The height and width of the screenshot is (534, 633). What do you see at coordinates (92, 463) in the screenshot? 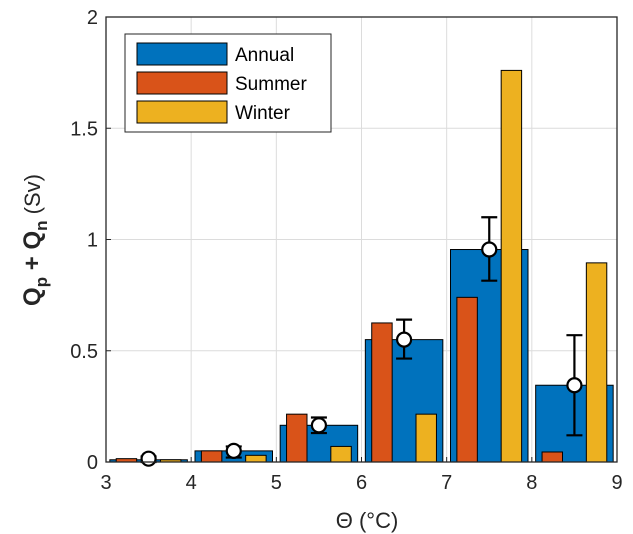
I see `y-tick-label: 0` at bounding box center [92, 463].